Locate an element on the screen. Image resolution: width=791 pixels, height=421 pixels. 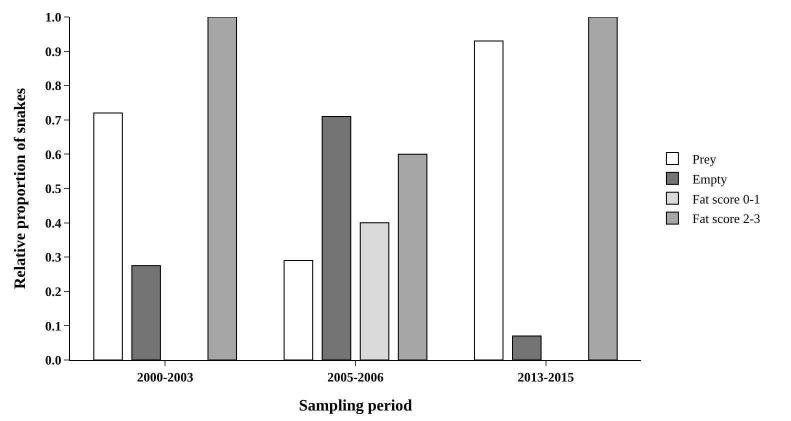
y-tick-label: 0.6 is located at coordinates (53, 154).